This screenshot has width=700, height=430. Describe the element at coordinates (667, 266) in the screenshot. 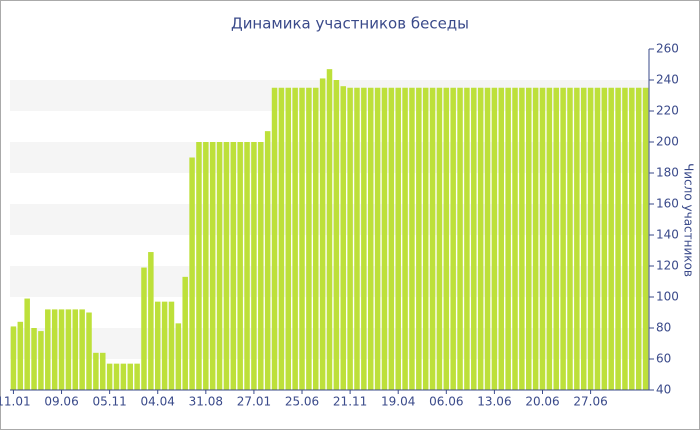

I see `y-tick-label: 120` at that location.